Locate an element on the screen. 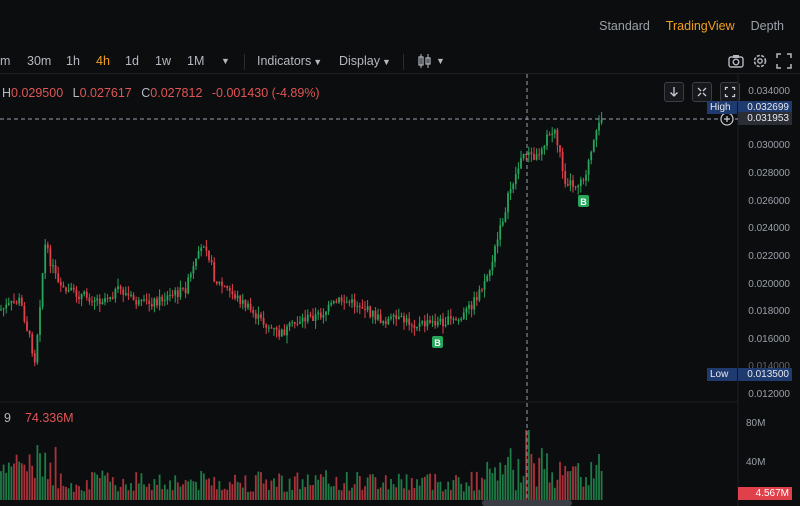  interval-1w: 1w is located at coordinates (163, 61).